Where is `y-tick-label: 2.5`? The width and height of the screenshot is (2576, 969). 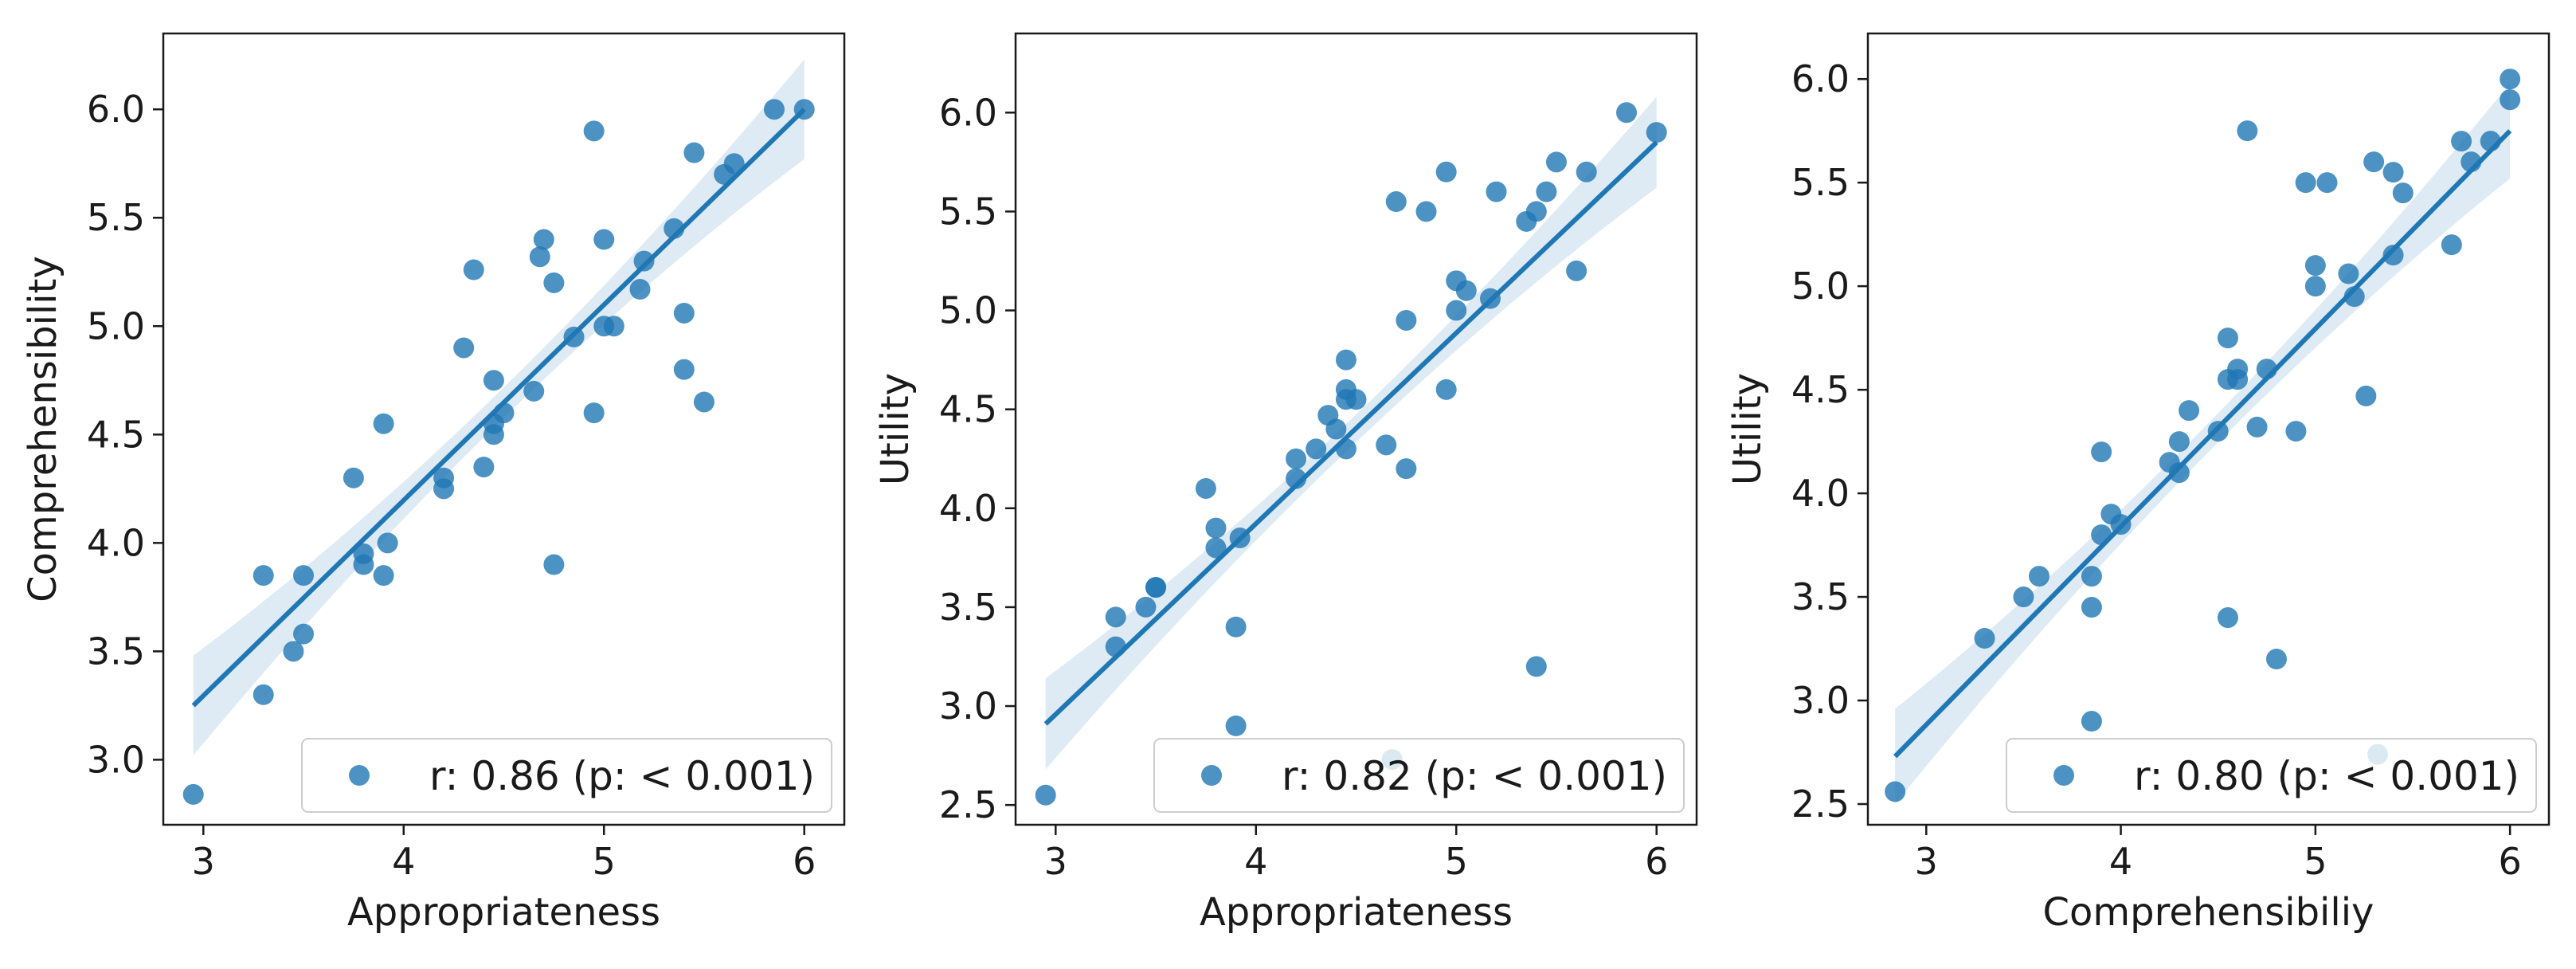 y-tick-label: 2.5 is located at coordinates (968, 804).